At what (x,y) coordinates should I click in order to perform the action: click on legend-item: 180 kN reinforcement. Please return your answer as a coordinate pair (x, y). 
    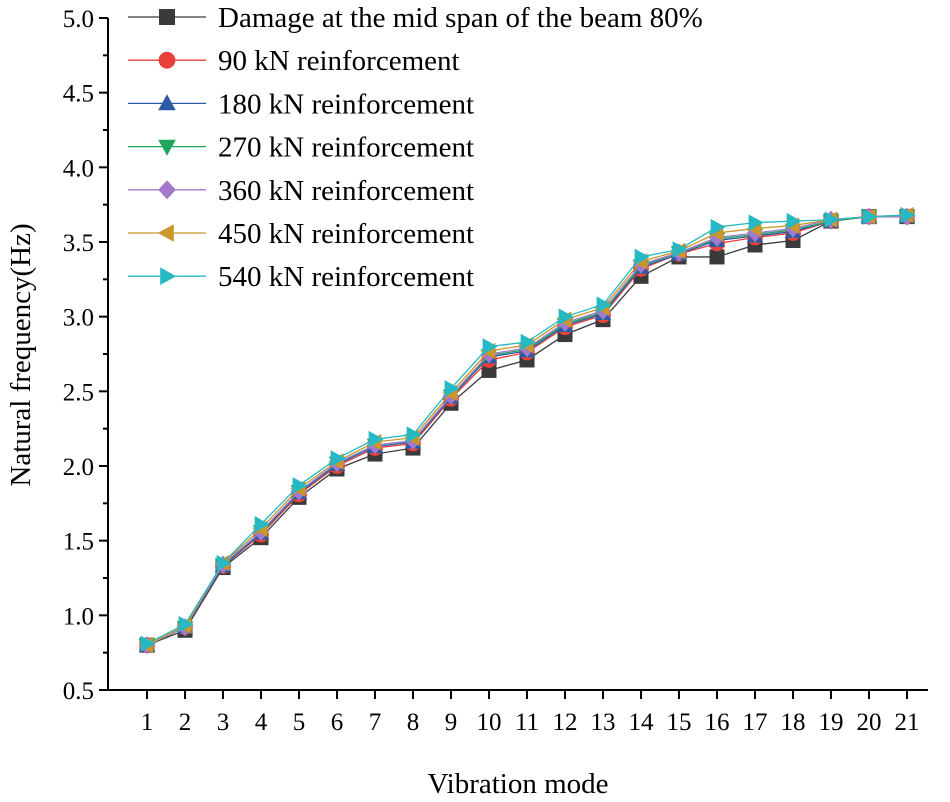
    Looking at the image, I should click on (301, 104).